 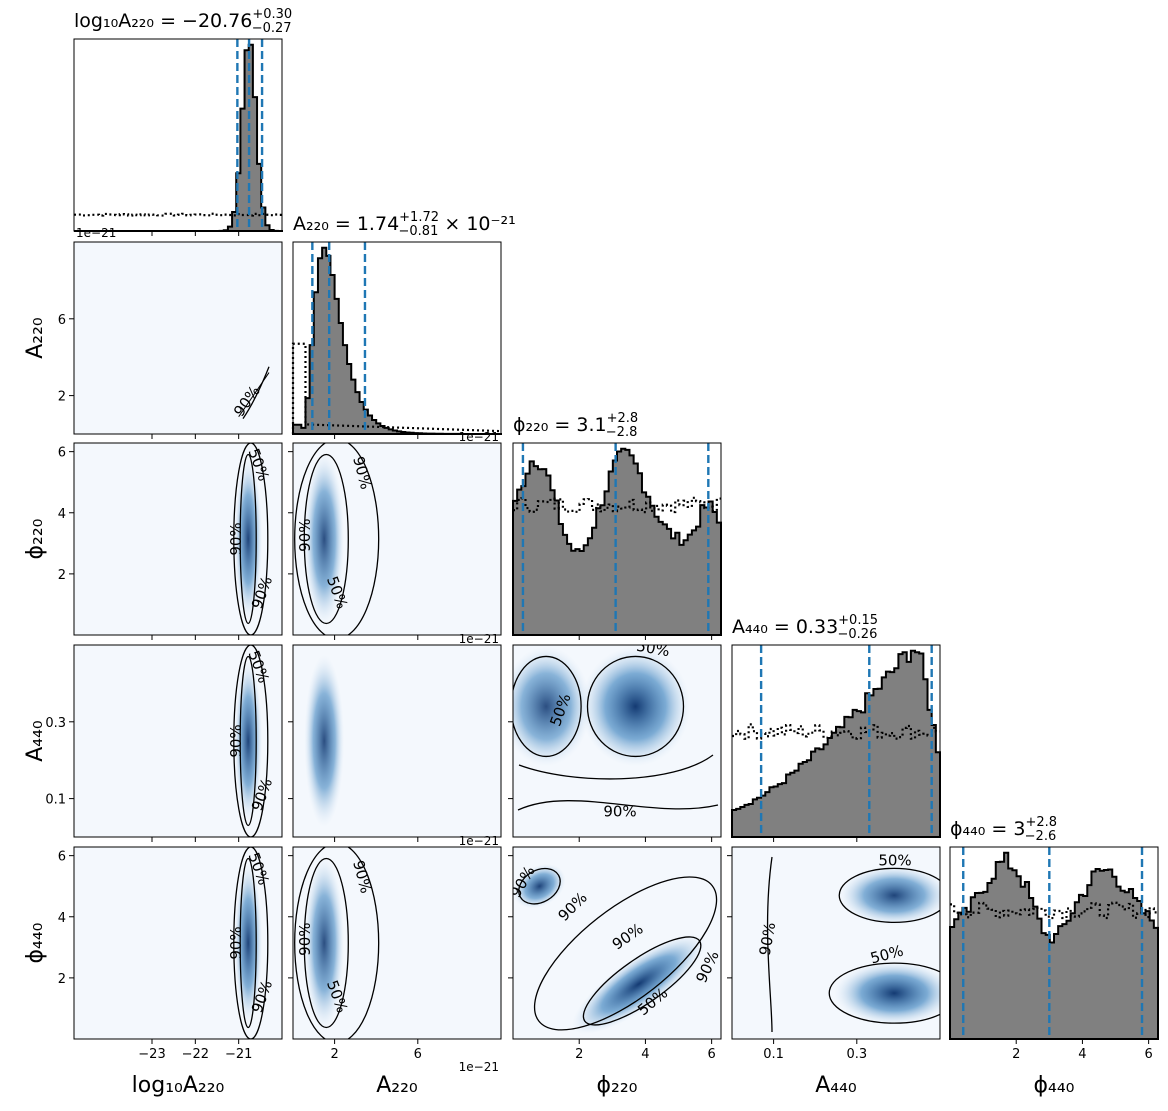 I want to click on diag-panel-A220, so click(x=396, y=338).